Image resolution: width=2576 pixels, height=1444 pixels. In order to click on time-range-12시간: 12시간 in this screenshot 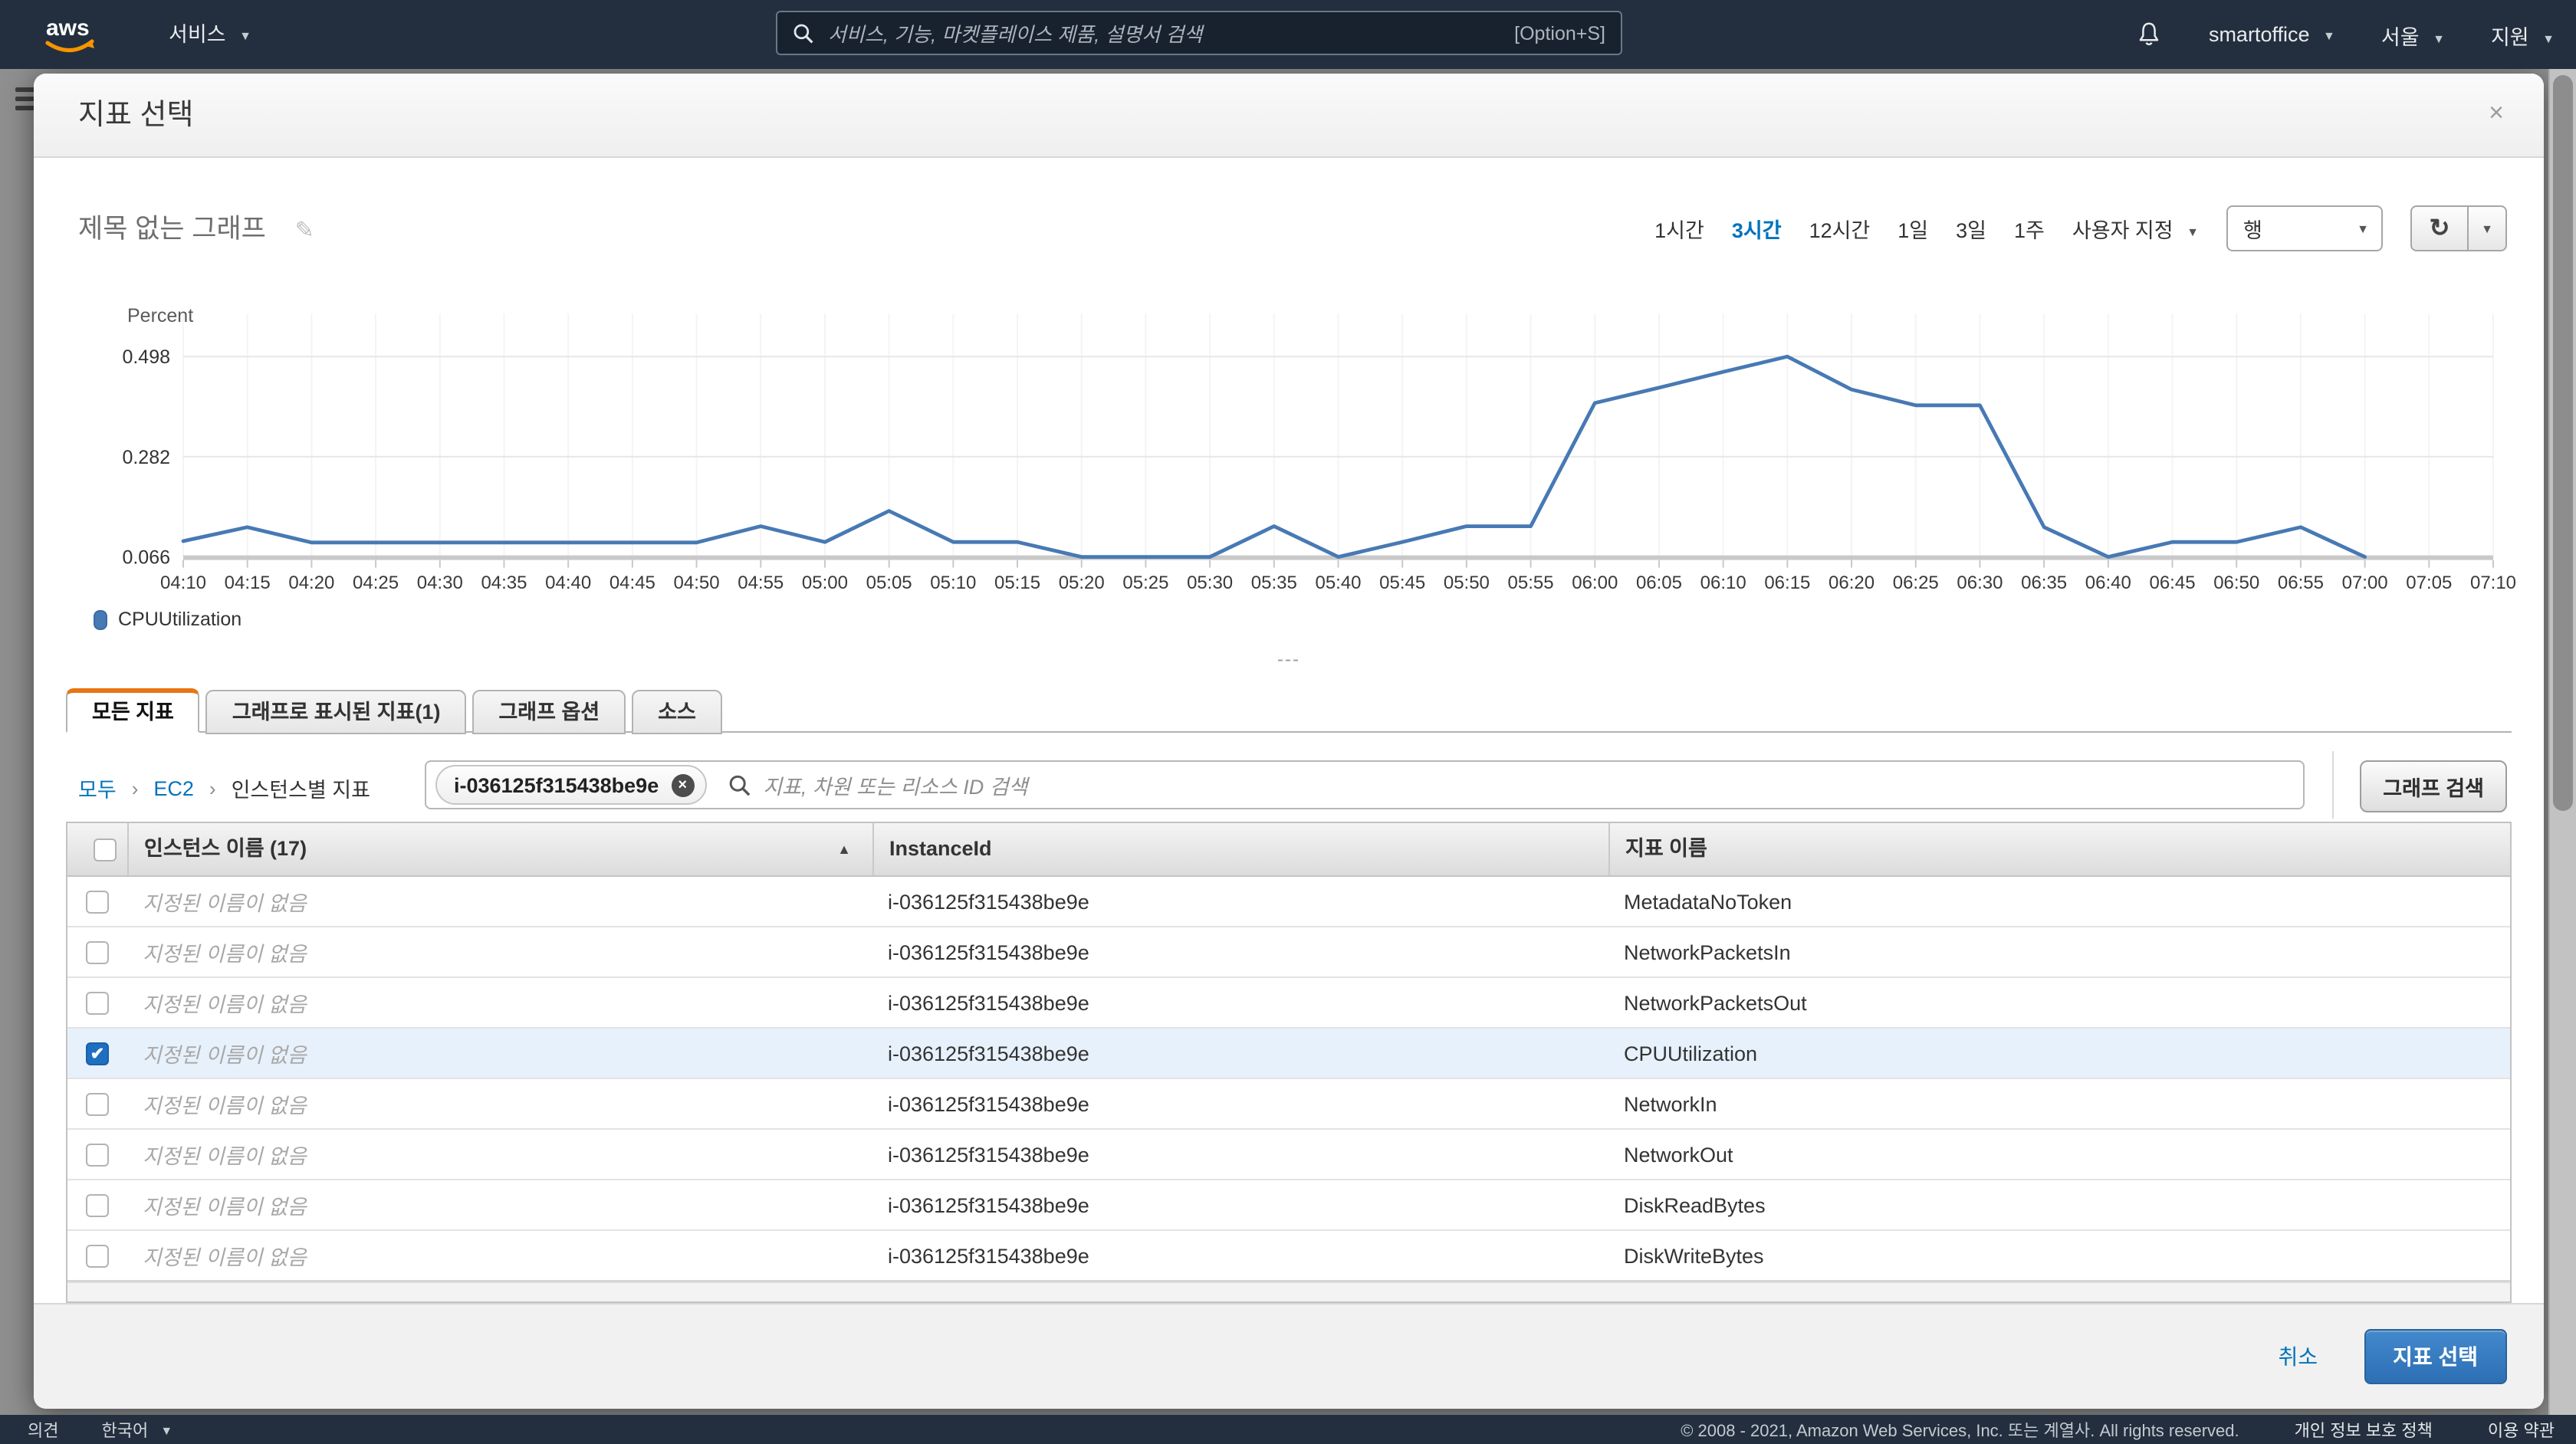, I will do `click(1840, 231)`.